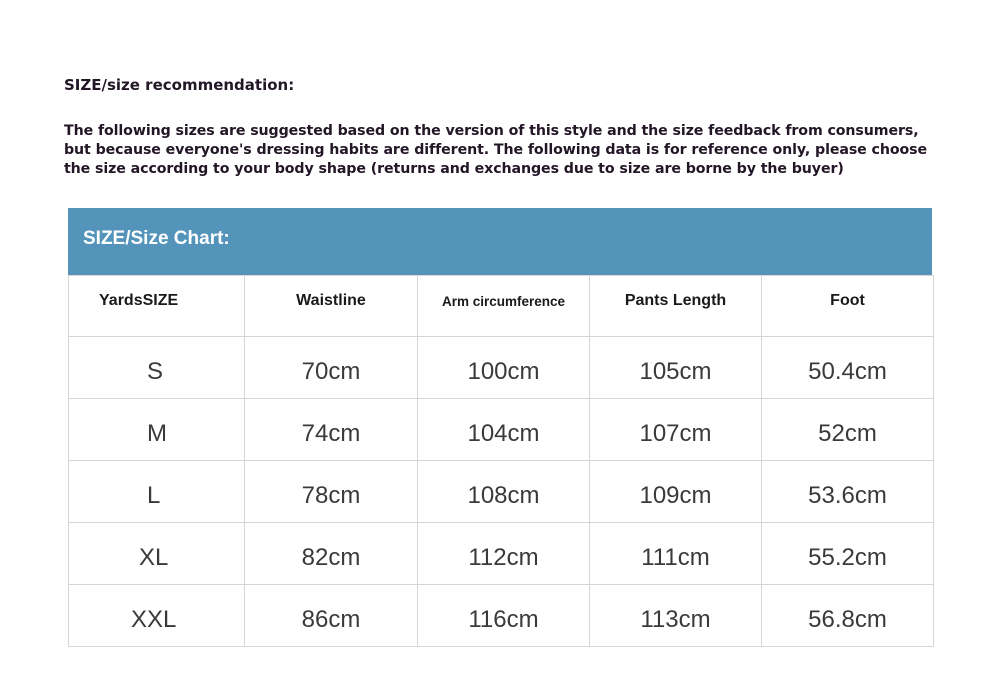 The height and width of the screenshot is (674, 1000). Describe the element at coordinates (847, 306) in the screenshot. I see `col-header-foot: Foot` at that location.